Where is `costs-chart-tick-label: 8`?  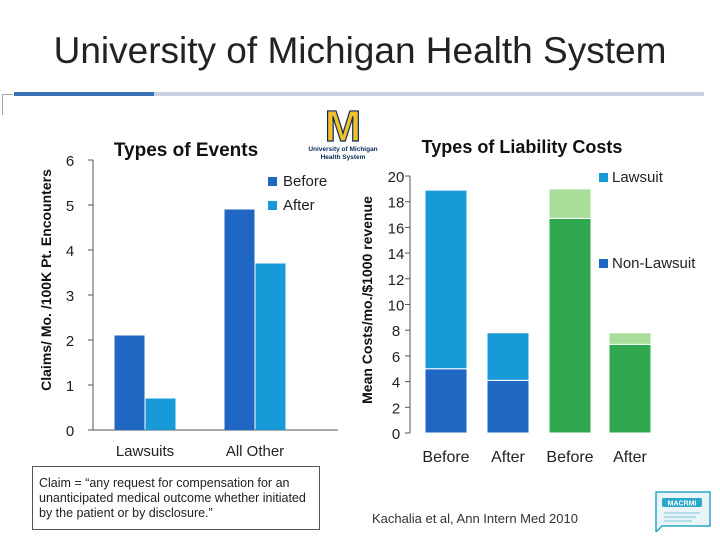 costs-chart-tick-label: 8 is located at coordinates (396, 331).